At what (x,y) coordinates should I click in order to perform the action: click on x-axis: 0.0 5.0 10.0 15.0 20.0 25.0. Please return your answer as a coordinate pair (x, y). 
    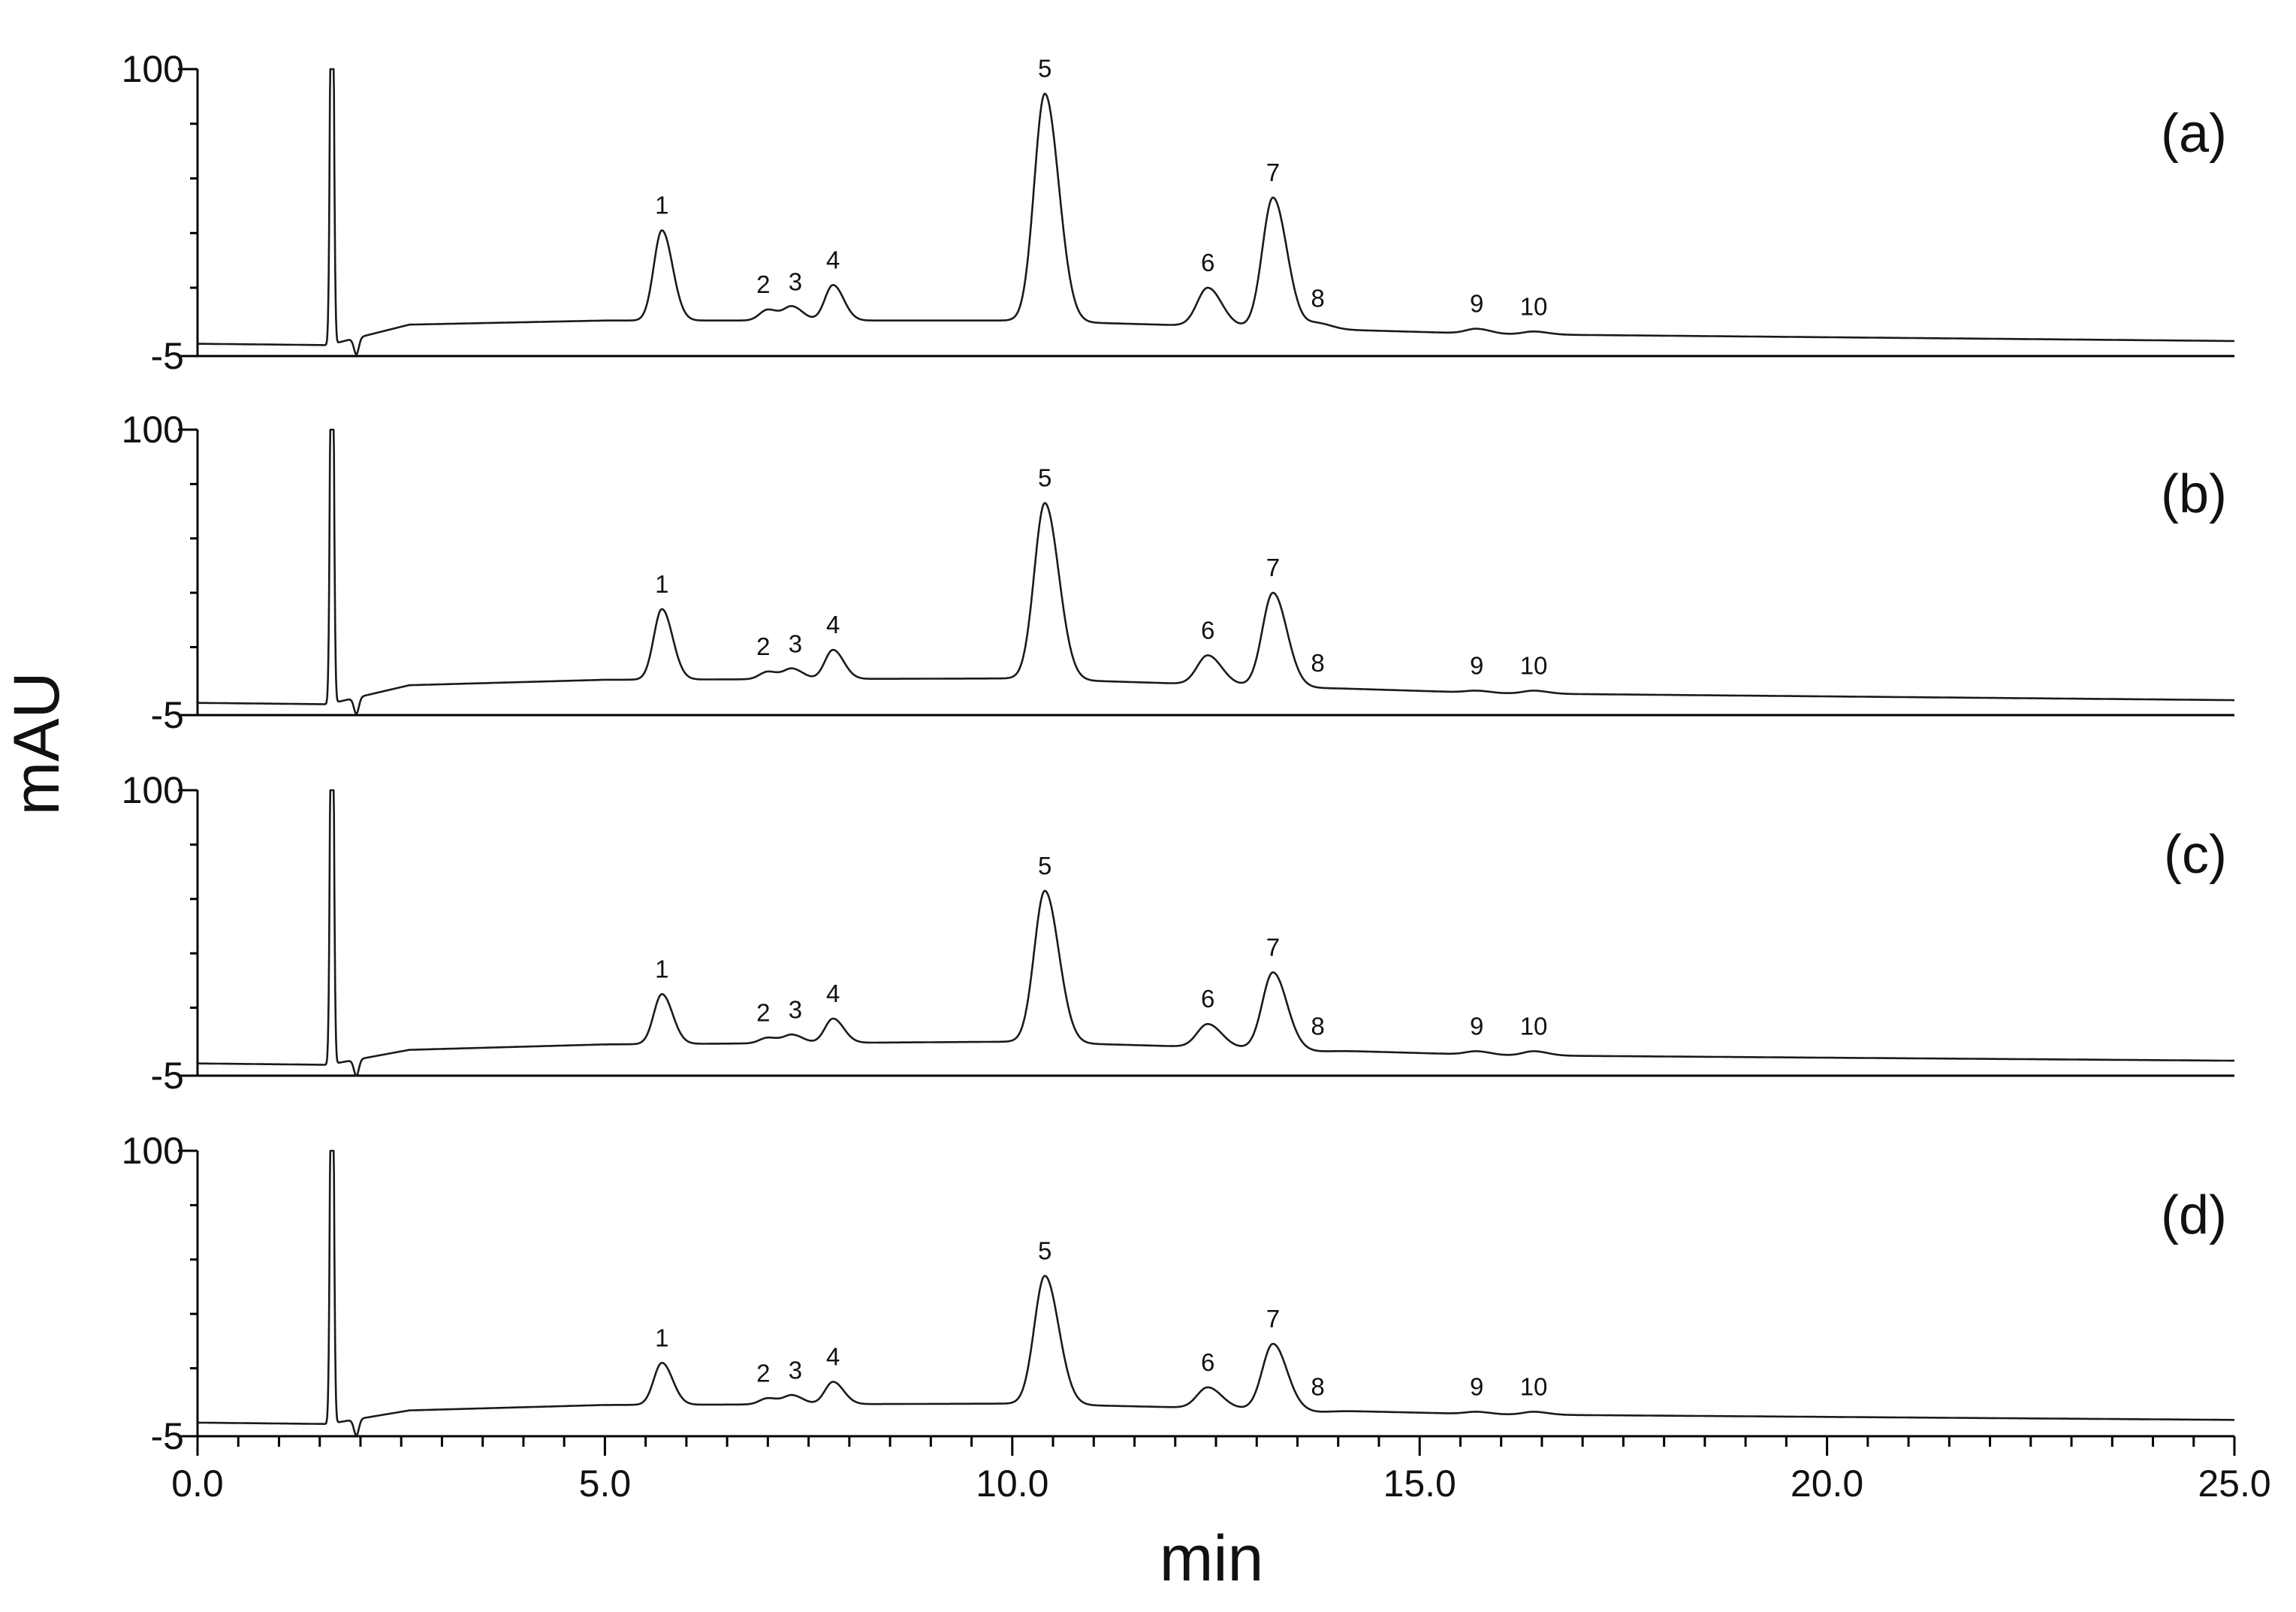
    Looking at the image, I should click on (1221, 1470).